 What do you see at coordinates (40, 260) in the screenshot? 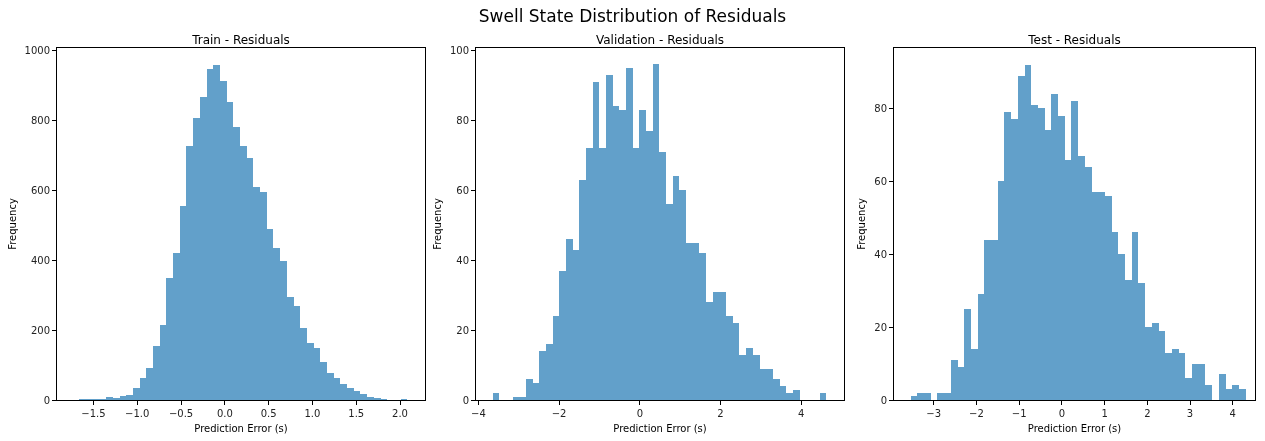
I see `y-tick-label: 400` at bounding box center [40, 260].